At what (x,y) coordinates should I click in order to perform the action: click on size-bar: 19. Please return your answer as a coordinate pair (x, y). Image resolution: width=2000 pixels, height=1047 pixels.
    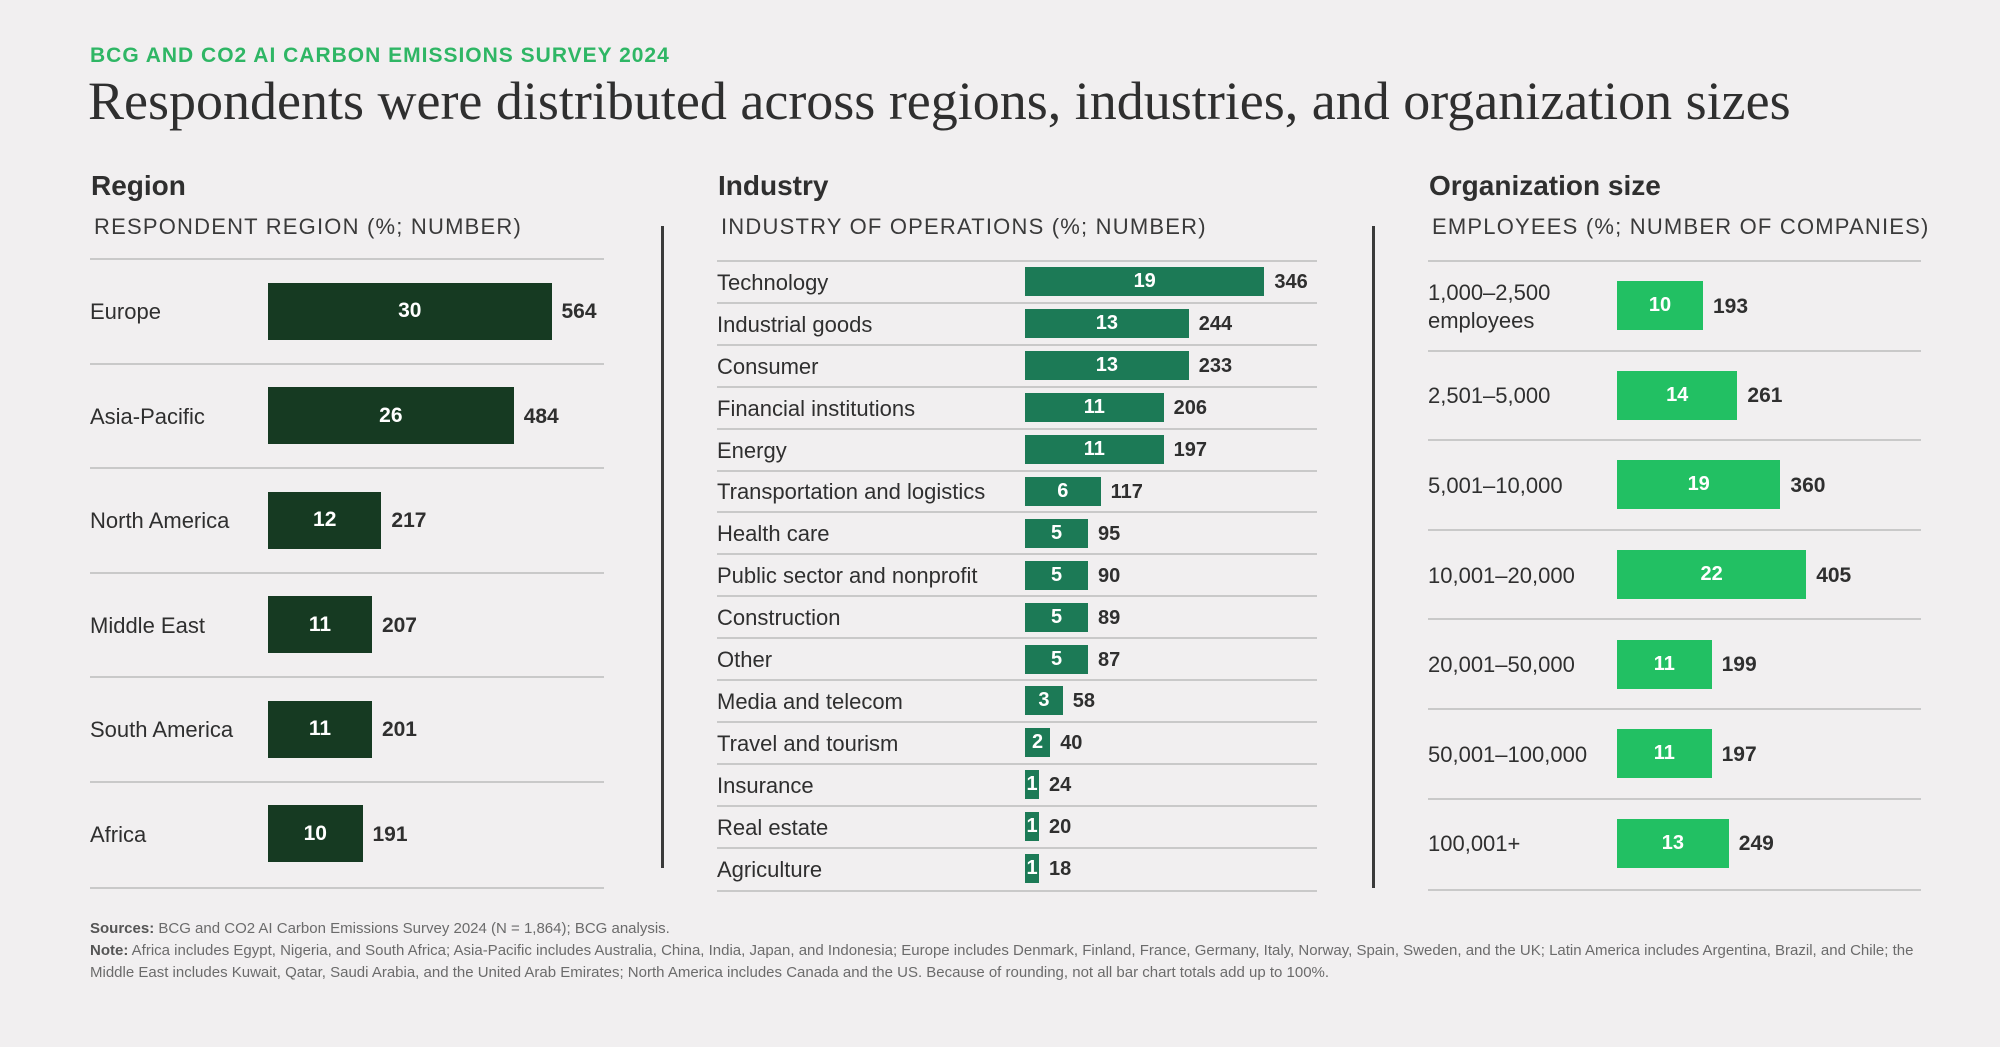
    Looking at the image, I should click on (1699, 485).